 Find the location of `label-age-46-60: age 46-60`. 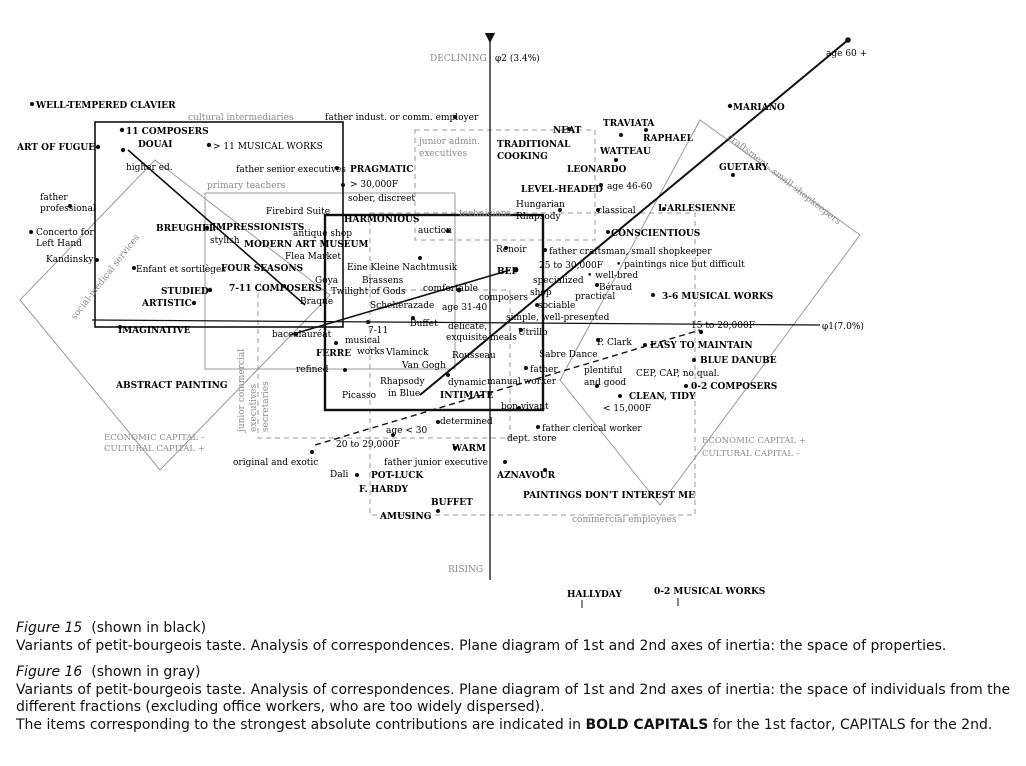

label-age-46-60: age 46-60 is located at coordinates (630, 187).